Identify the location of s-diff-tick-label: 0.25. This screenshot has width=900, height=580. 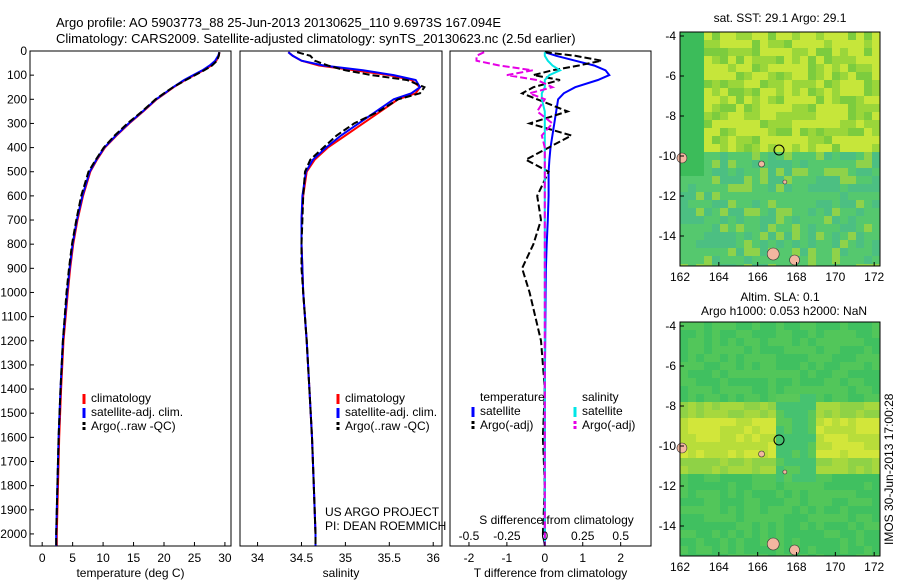
(583, 536).